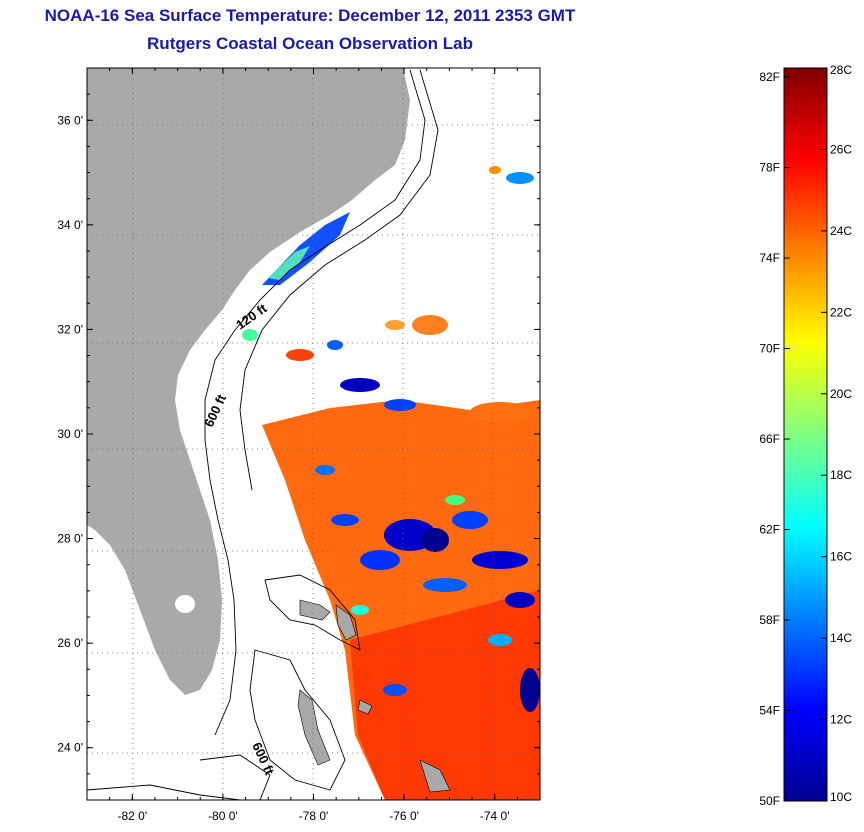 The width and height of the screenshot is (864, 832). I want to click on colorbar-celsius-label: 26C, so click(841, 149).